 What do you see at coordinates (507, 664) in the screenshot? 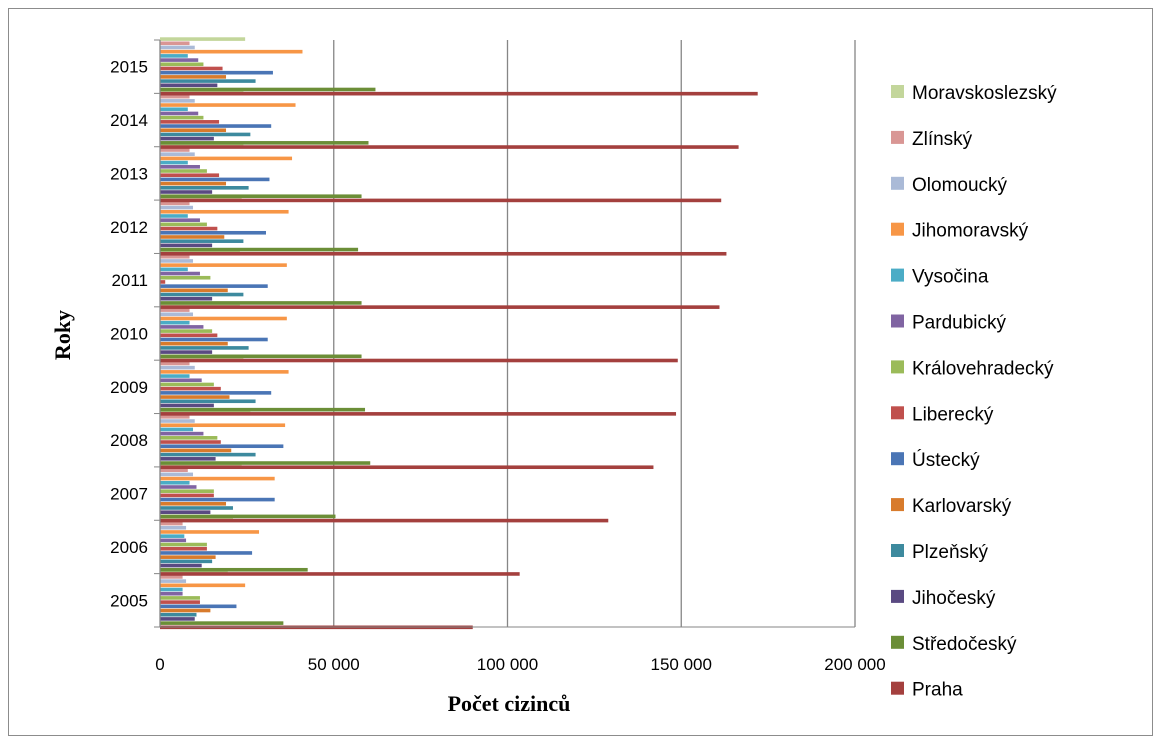
I see `x-tick-label: 100 000` at bounding box center [507, 664].